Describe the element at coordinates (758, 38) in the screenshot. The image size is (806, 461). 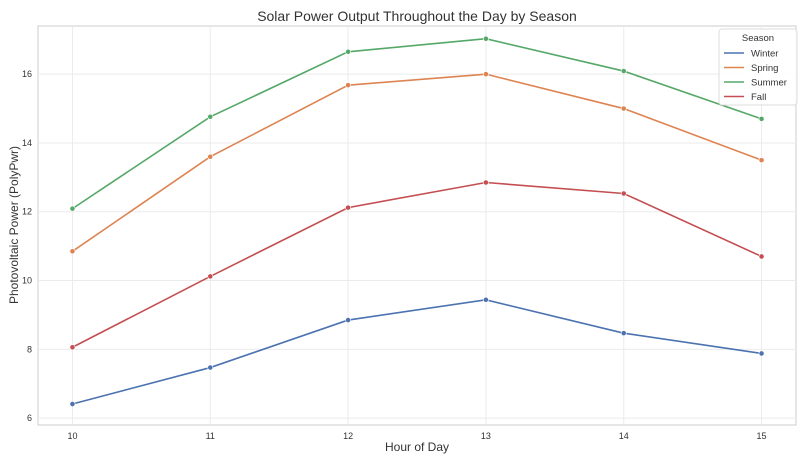
I see `legend-title: Season` at that location.